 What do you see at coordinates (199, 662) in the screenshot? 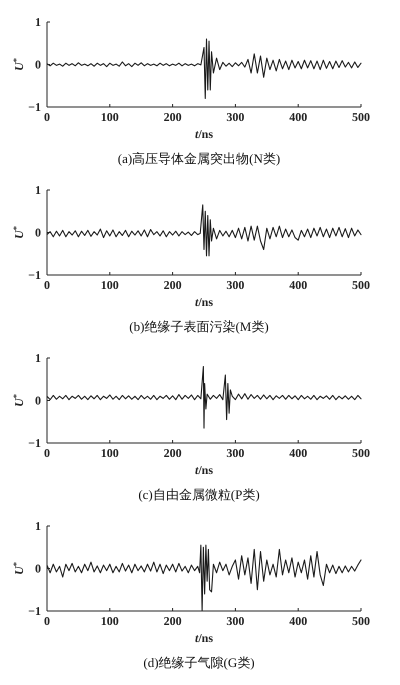
I see `text: (d)绝缘子气隙(G类)` at bounding box center [199, 662].